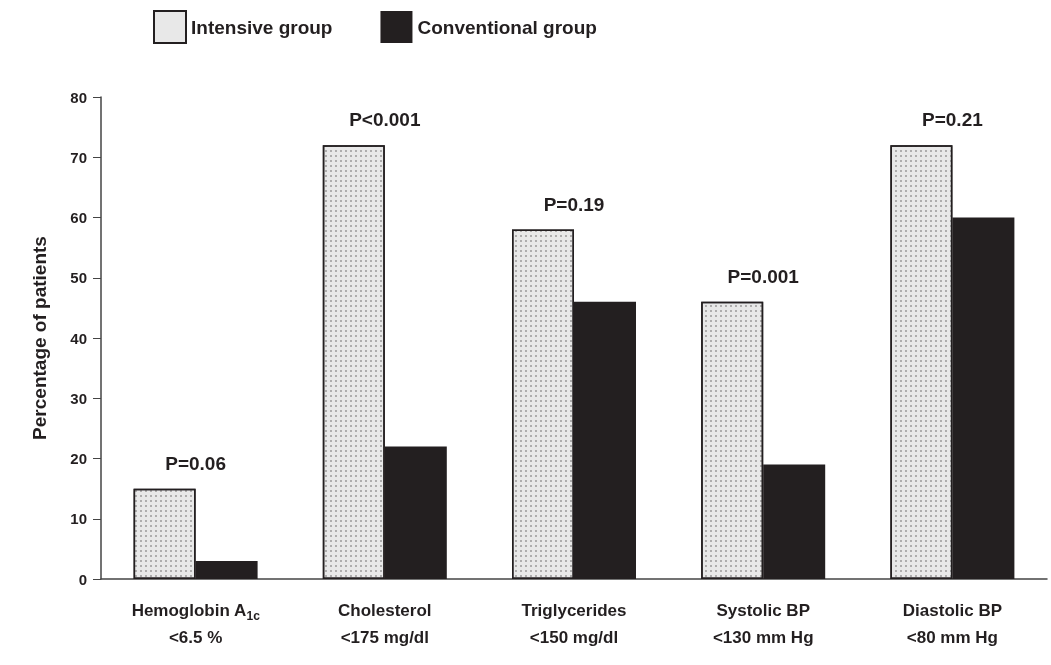  Describe the element at coordinates (952, 624) in the screenshot. I see `x-tick-label: Diastolic BP <80 mm Hg` at that location.